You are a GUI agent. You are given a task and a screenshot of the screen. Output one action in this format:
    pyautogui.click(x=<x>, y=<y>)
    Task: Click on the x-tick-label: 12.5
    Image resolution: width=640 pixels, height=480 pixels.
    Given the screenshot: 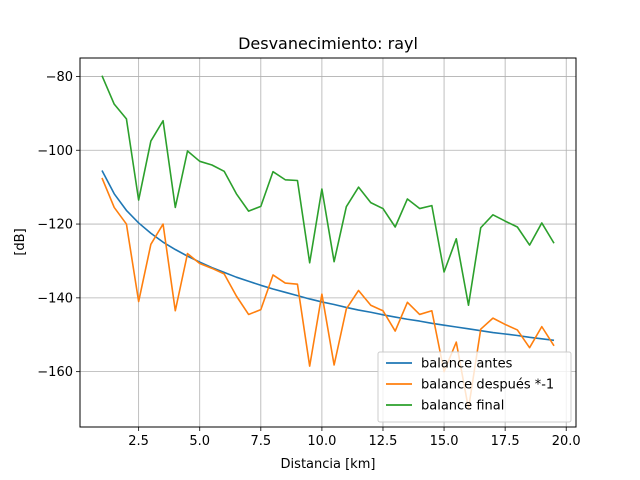 What is the action you would take?
    pyautogui.click(x=382, y=441)
    